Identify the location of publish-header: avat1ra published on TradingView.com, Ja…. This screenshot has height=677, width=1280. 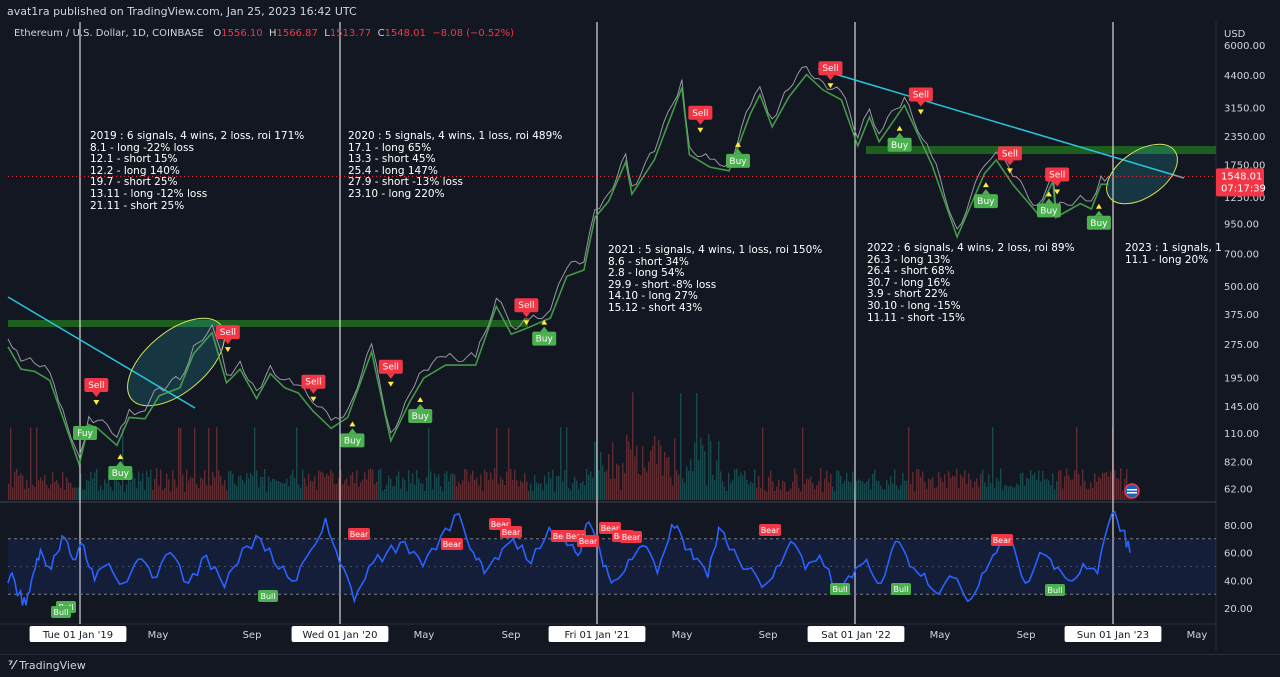
(640, 11).